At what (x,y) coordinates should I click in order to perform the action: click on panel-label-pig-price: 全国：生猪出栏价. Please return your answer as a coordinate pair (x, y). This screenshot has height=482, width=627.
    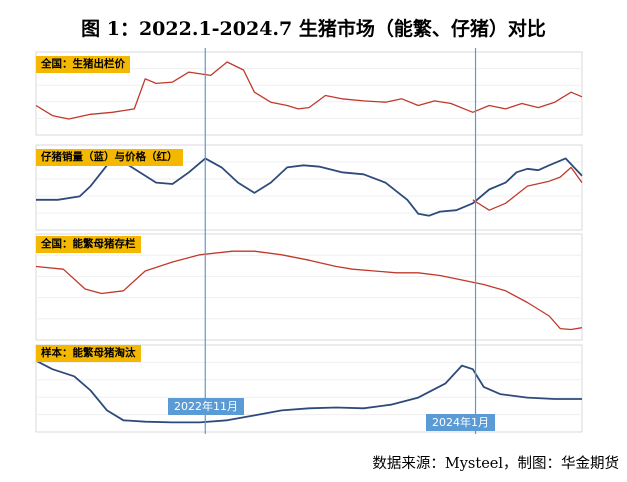
    Looking at the image, I should click on (83, 64).